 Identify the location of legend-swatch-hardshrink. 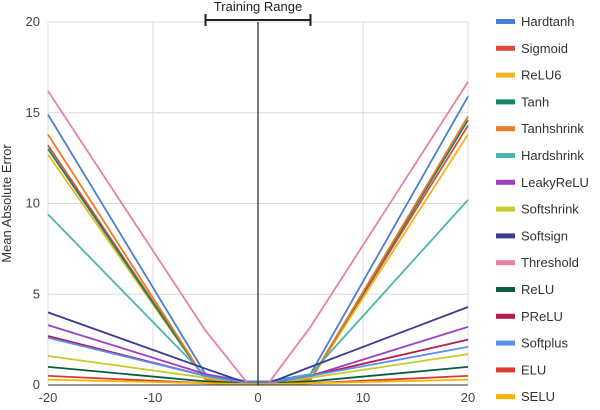
(505, 155).